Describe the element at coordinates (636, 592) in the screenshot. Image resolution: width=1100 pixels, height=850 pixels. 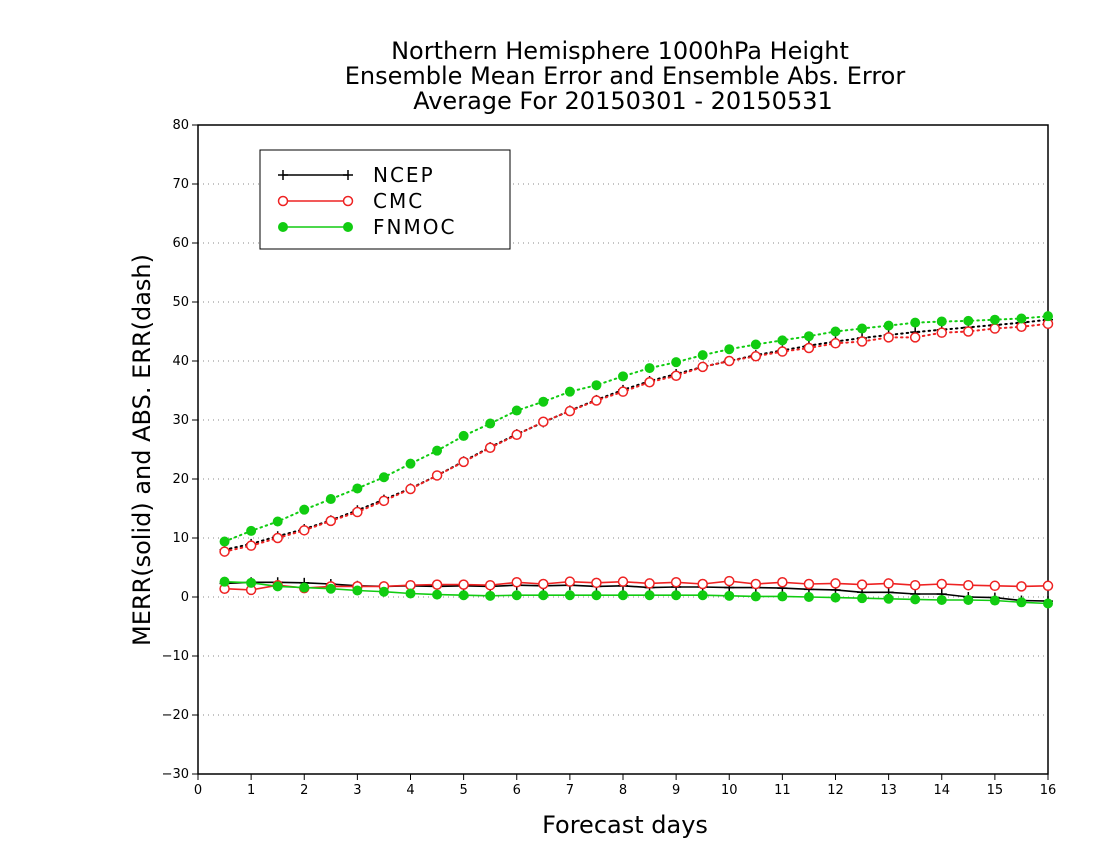
I see `ncep-mean-error-series` at that location.